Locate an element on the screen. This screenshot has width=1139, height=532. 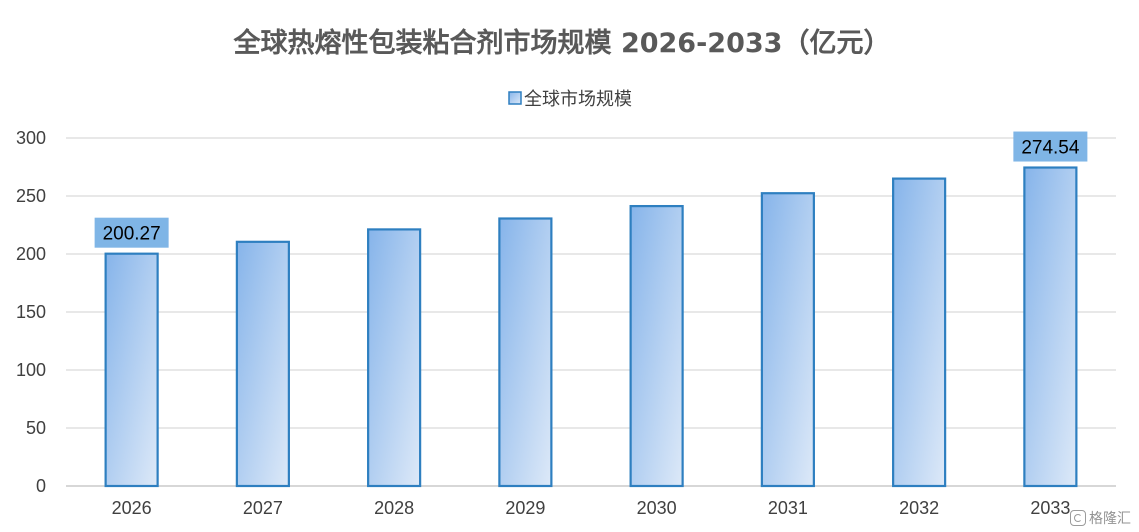
bar-2029 is located at coordinates (525, 352).